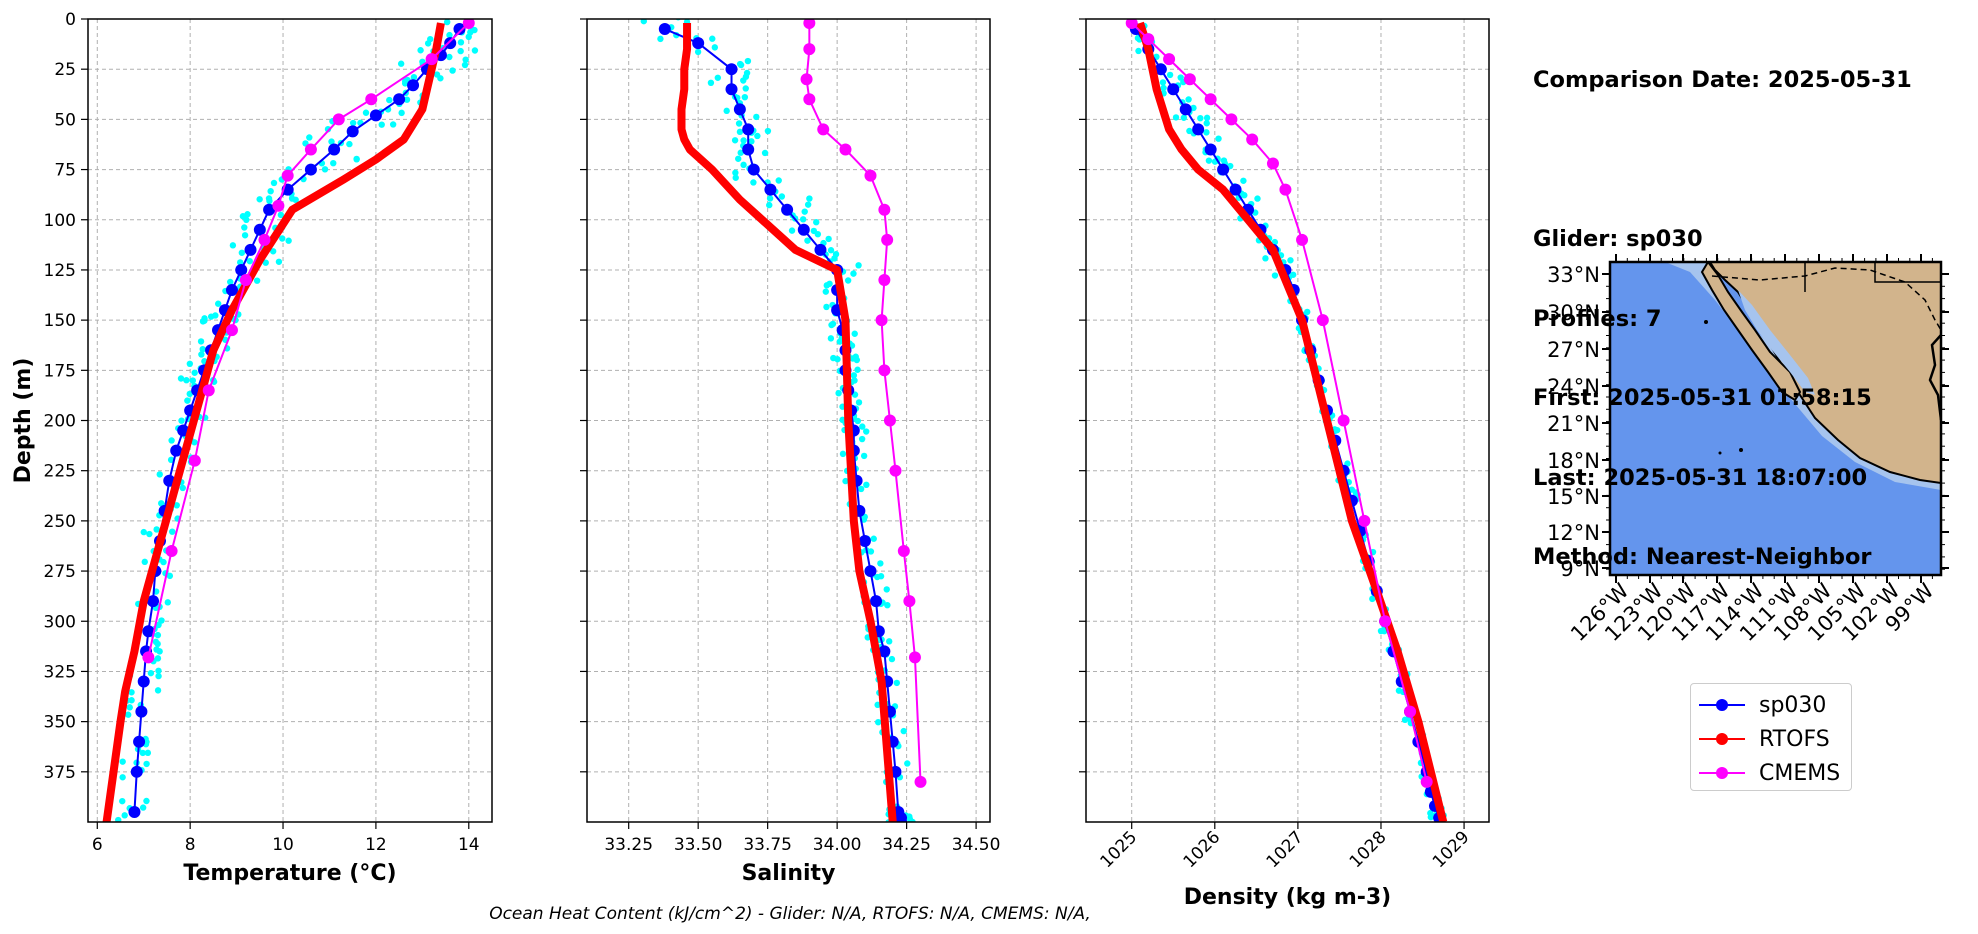 The height and width of the screenshot is (934, 1978). I want to click on x-axis-label: Salinity, so click(789, 873).